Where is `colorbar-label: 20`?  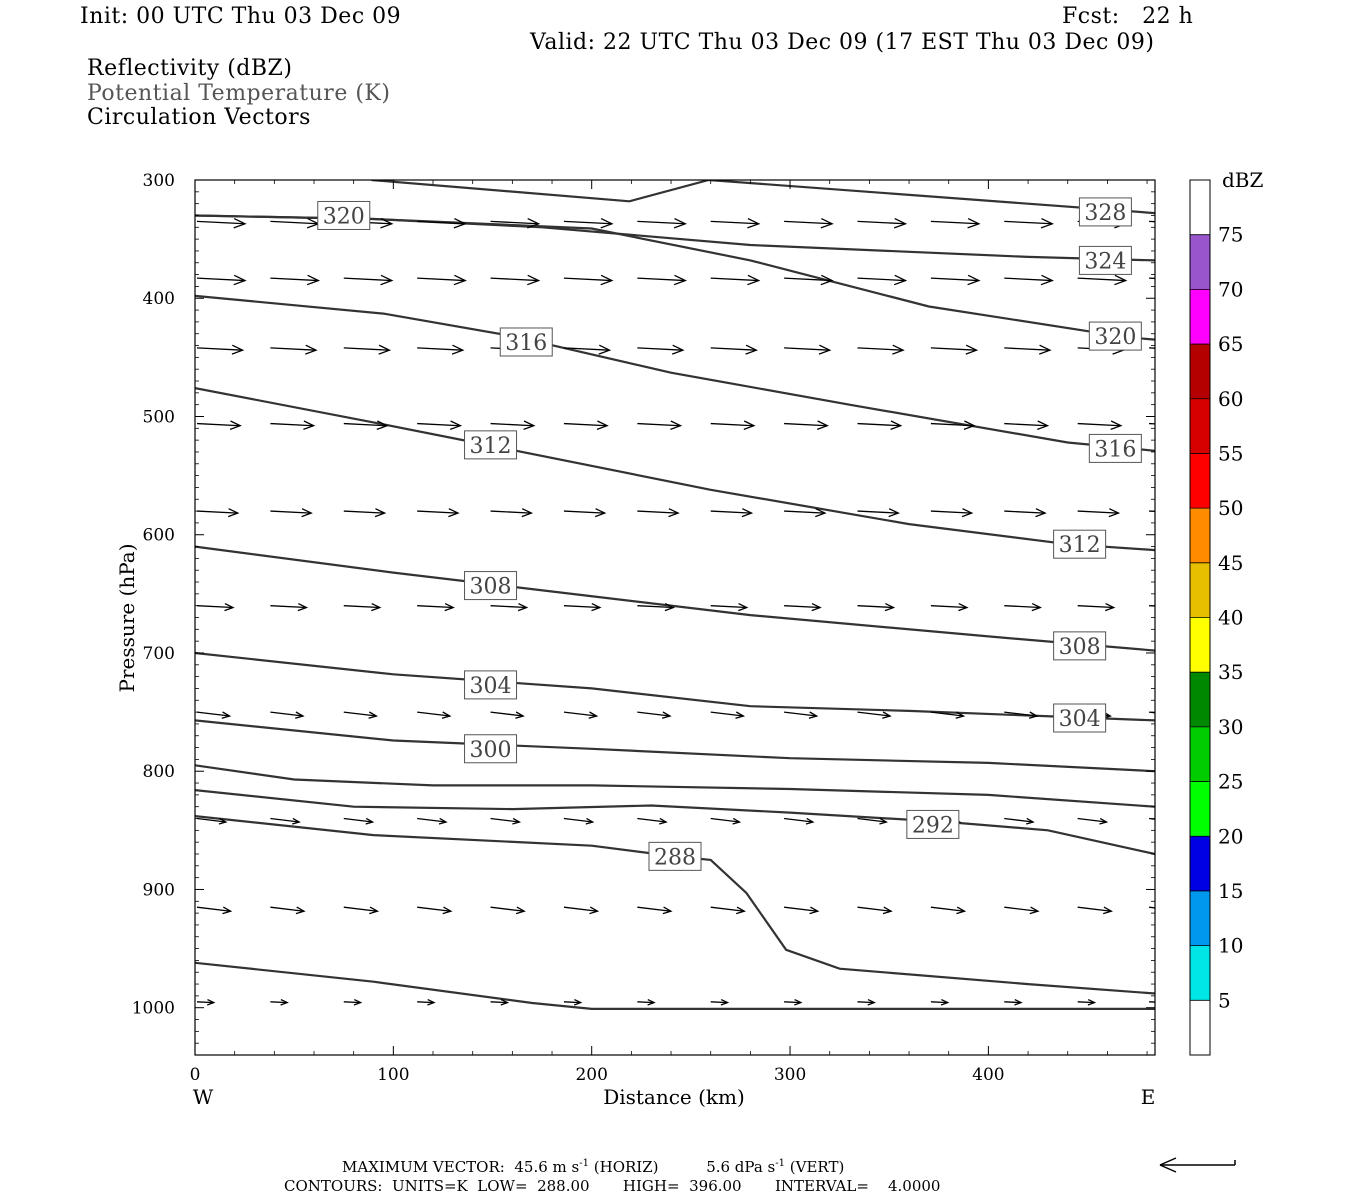 colorbar-label: 20 is located at coordinates (1230, 836).